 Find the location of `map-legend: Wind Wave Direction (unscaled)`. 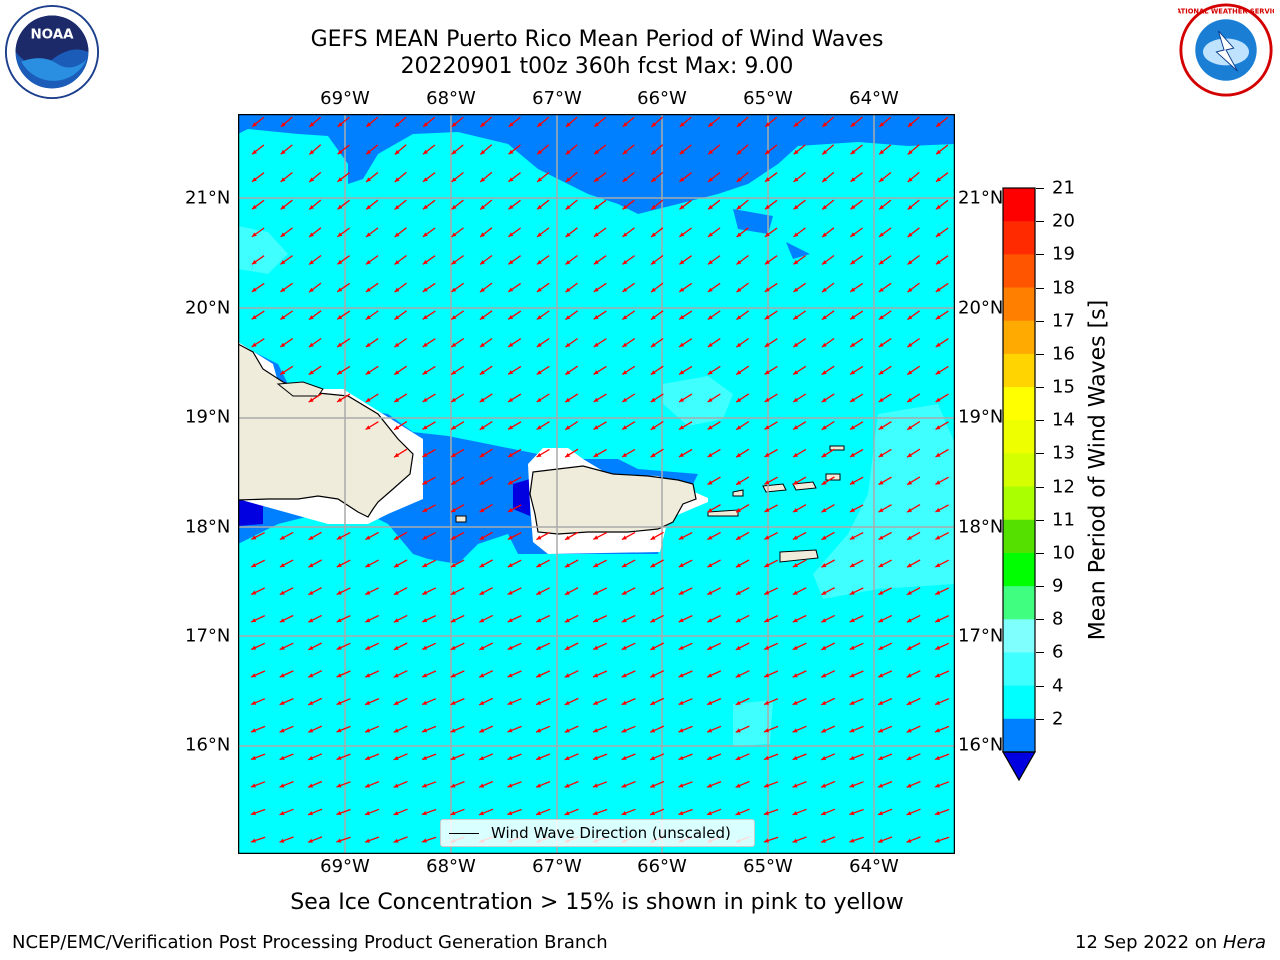

map-legend: Wind Wave Direction (unscaled) is located at coordinates (597, 833).